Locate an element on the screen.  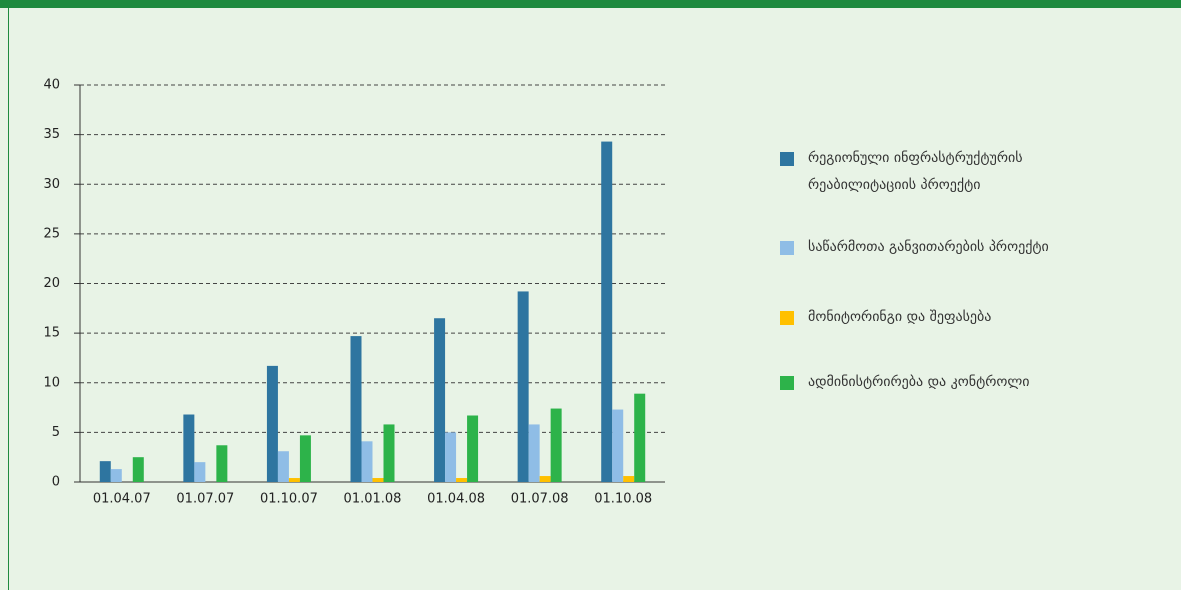
y-tick-label: 10 is located at coordinates (51, 382).